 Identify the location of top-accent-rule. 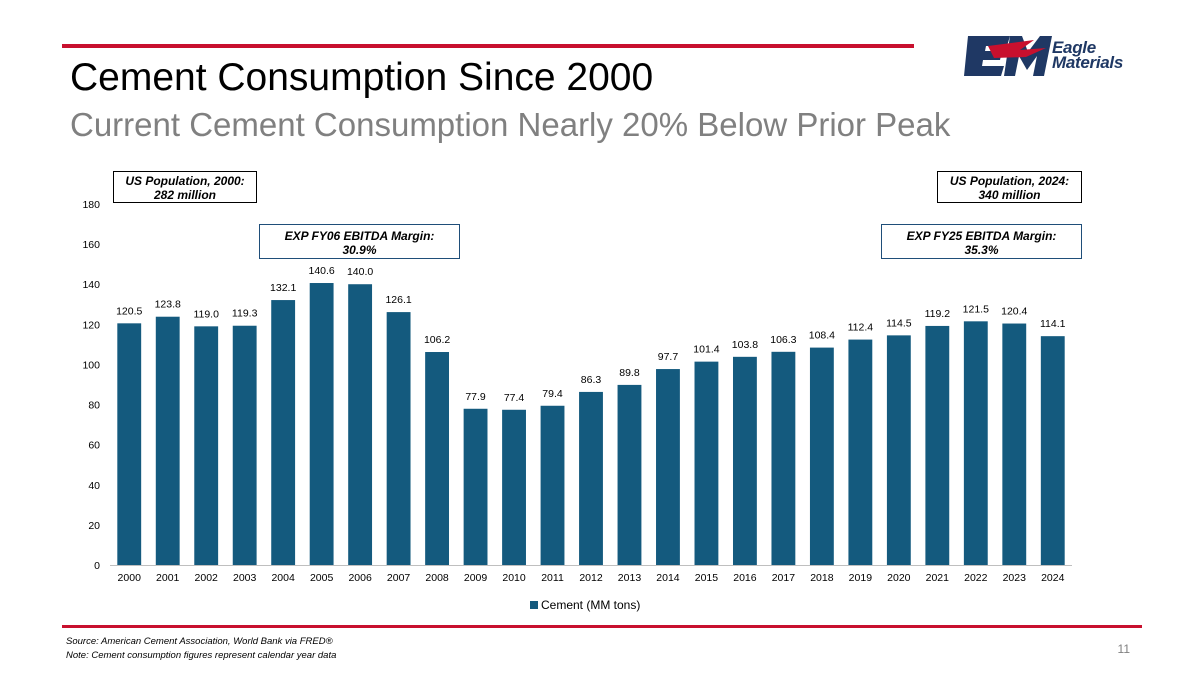
(488, 46).